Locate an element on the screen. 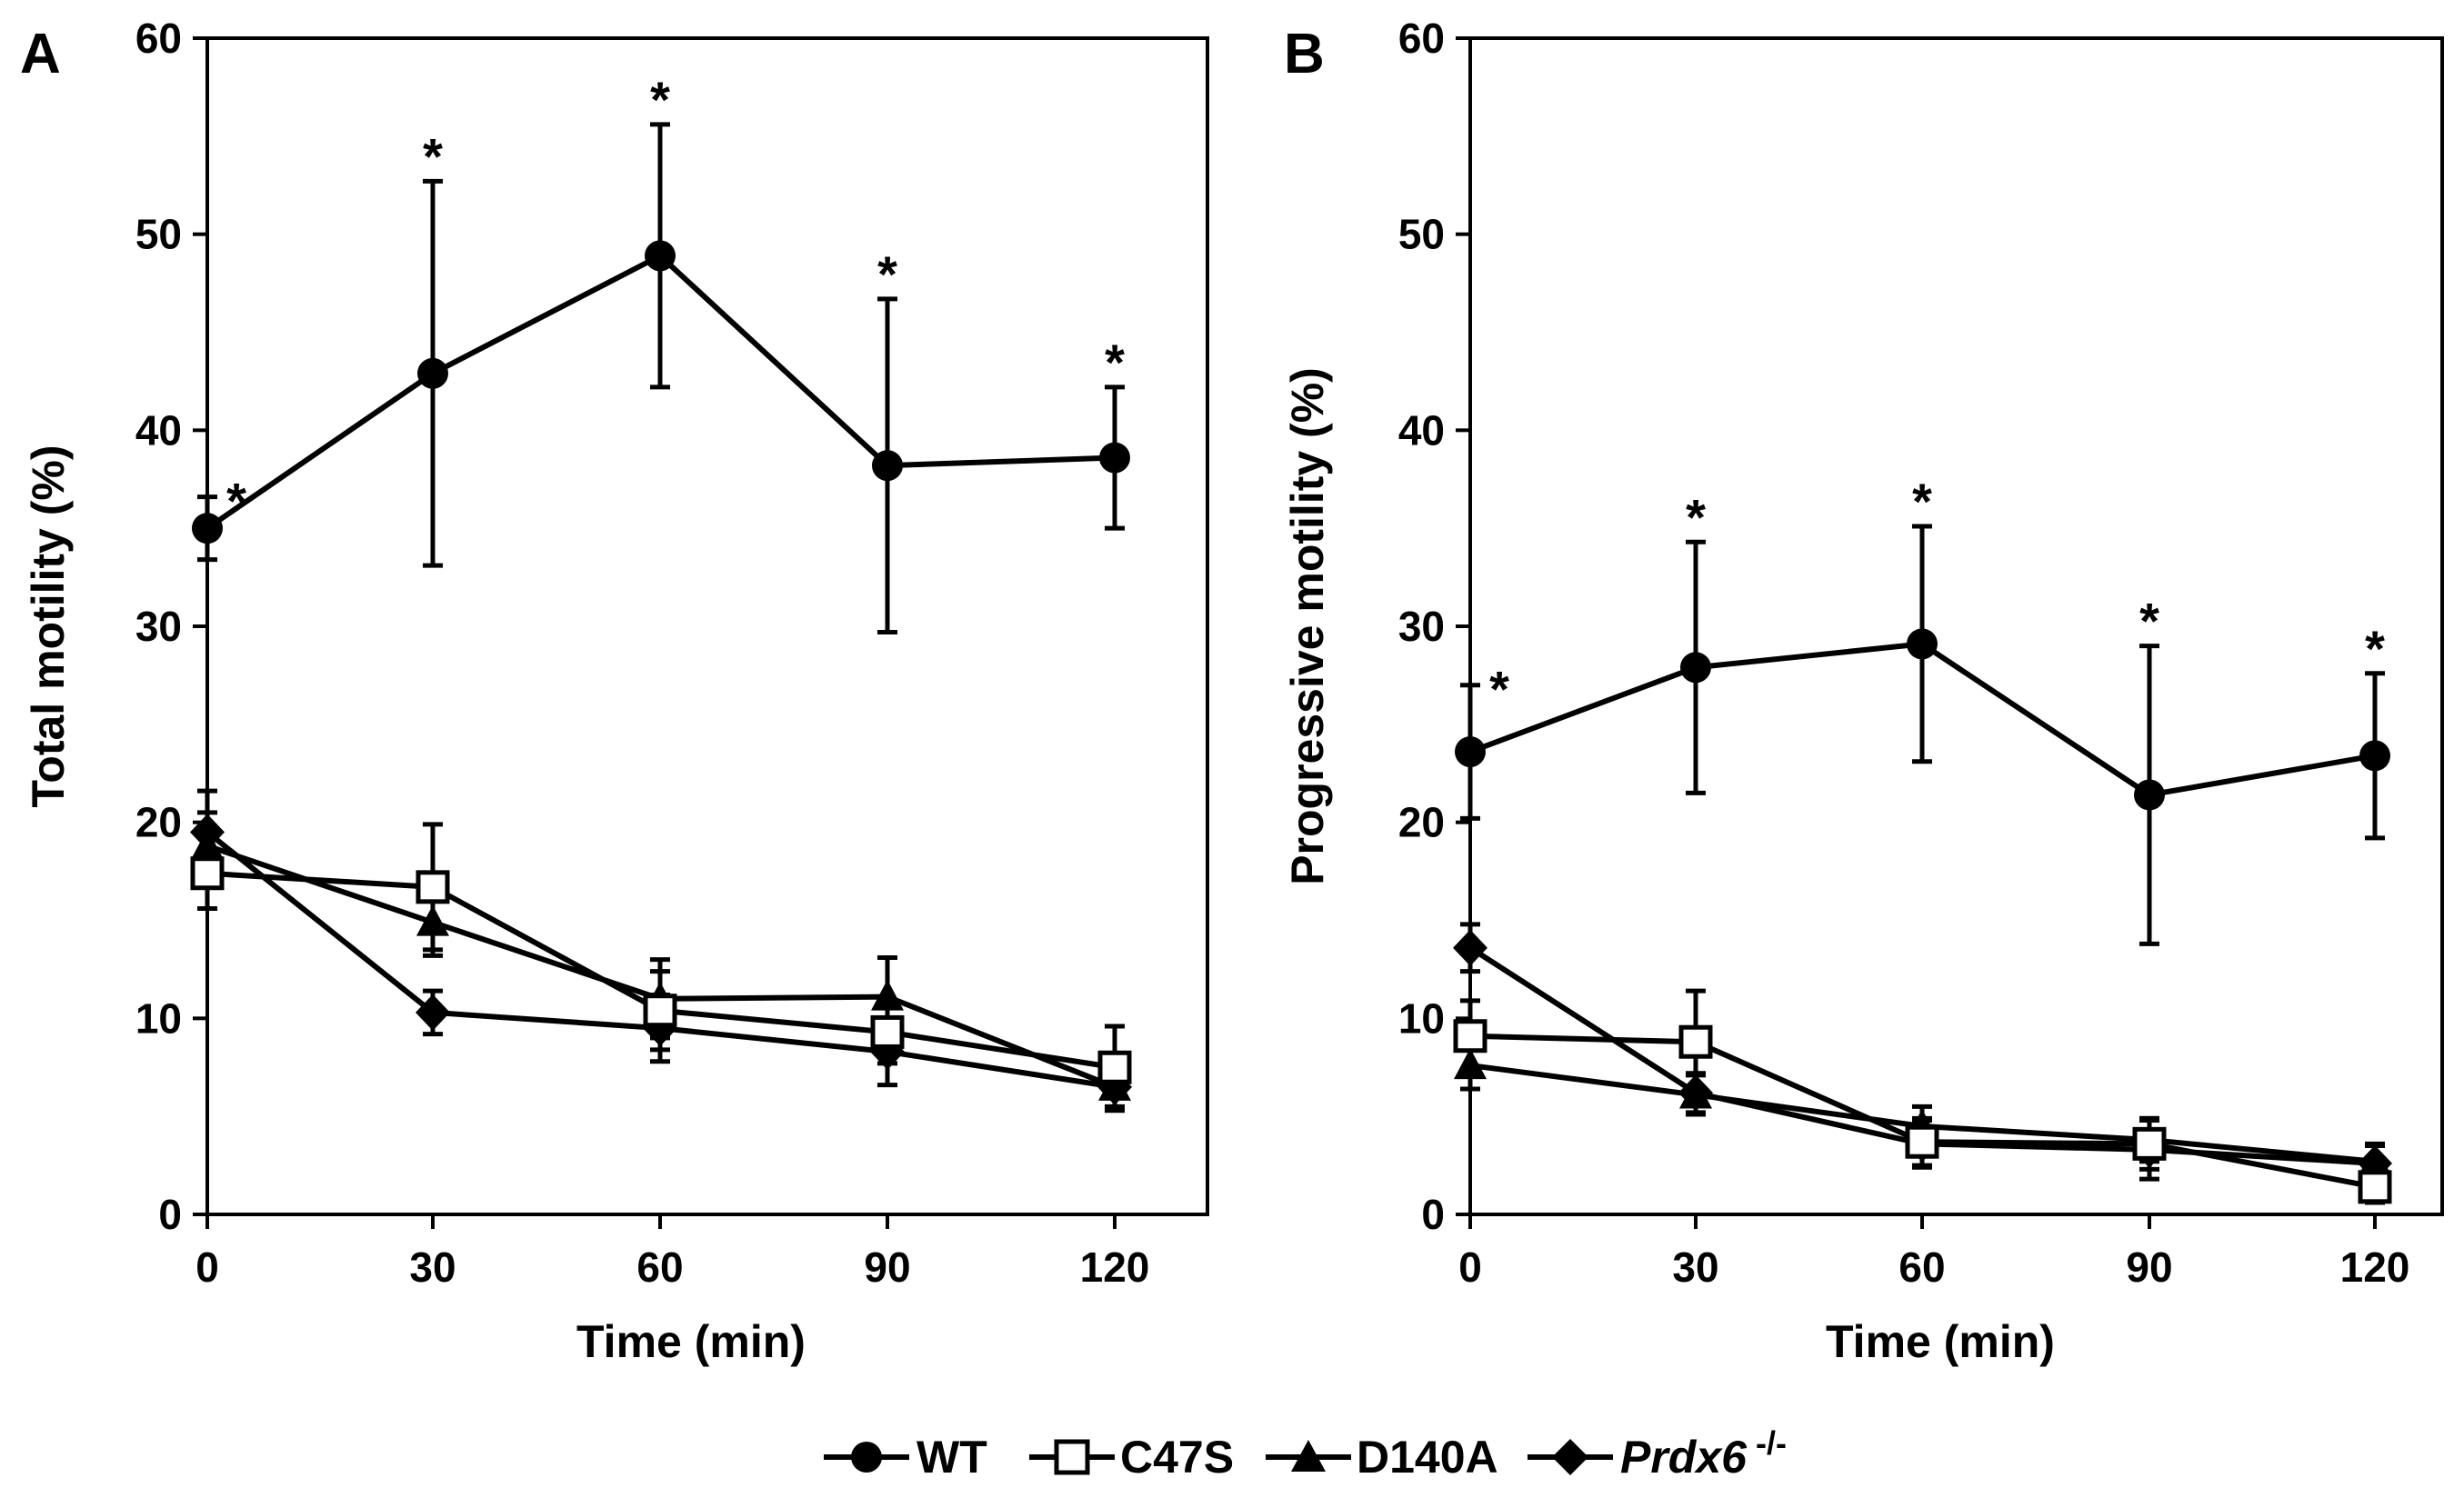 This screenshot has width=2464, height=1488. panel-b-prdx6-point is located at coordinates (1470, 947).